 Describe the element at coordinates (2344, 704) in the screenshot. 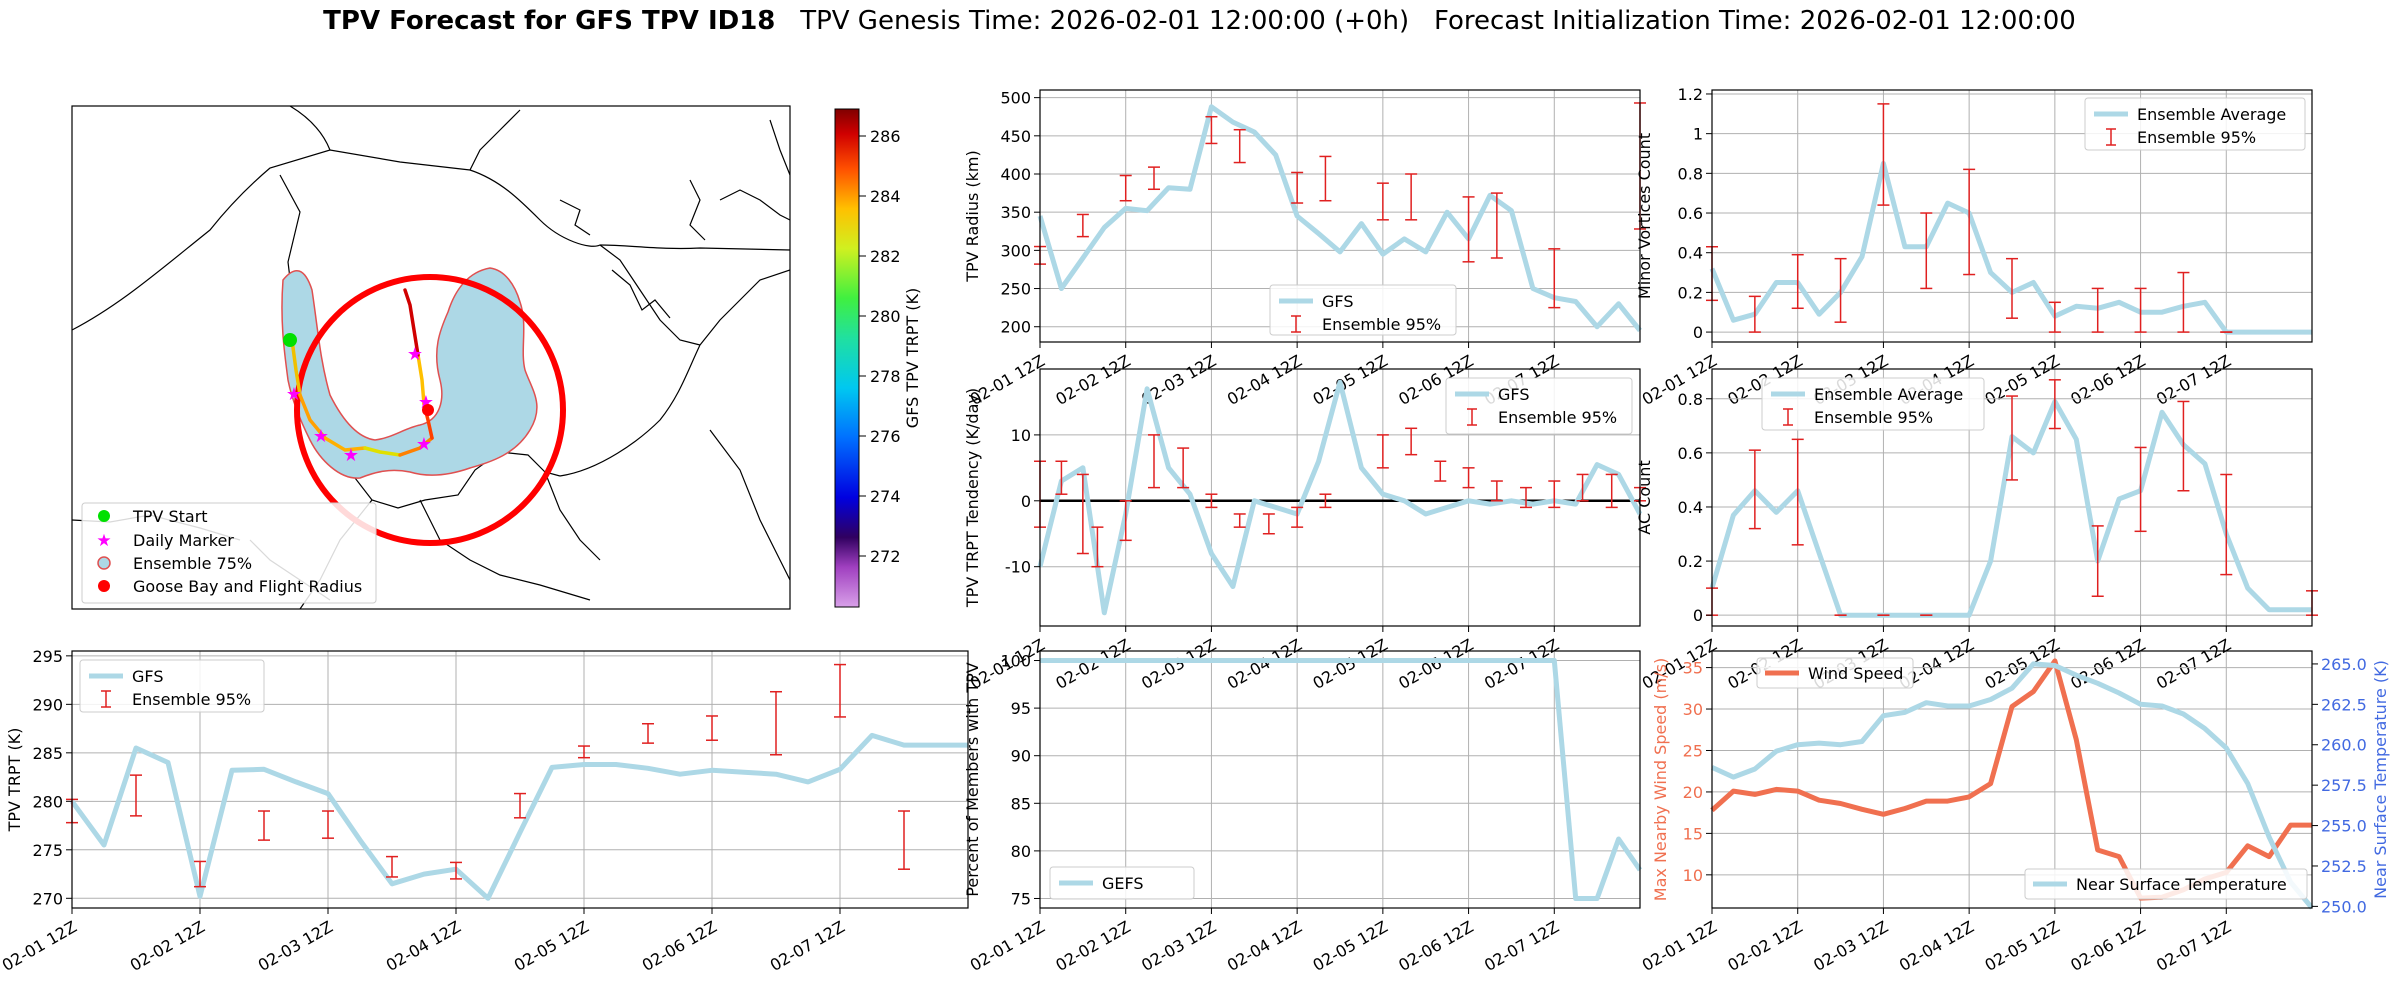

I see `y2-tick-label: 262.5` at that location.